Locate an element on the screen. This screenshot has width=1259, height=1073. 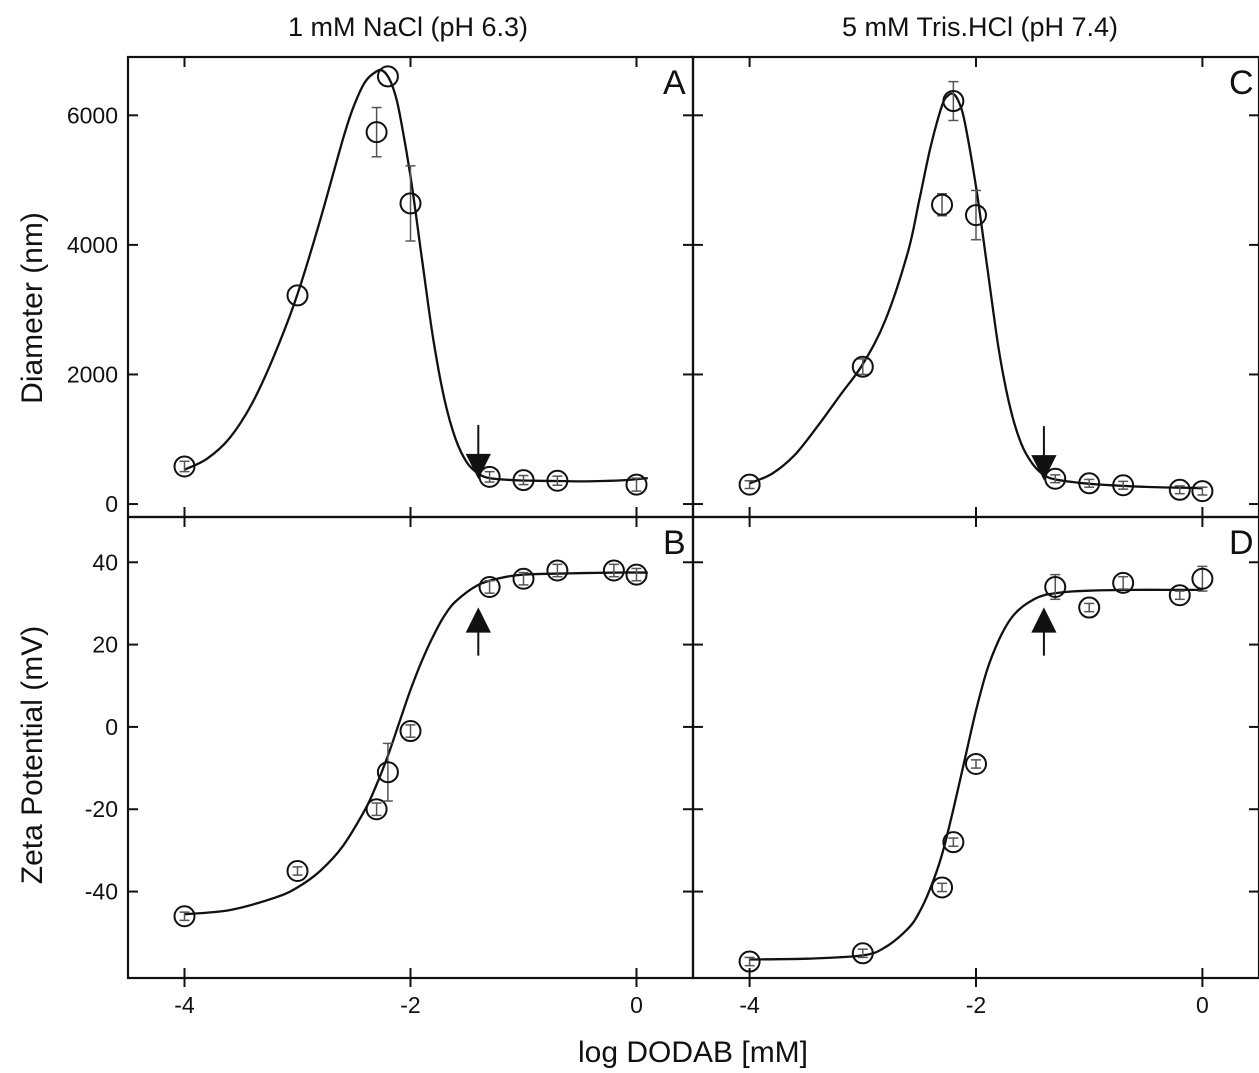
panel-b-x-tick-label: -2 is located at coordinates (410, 1005).